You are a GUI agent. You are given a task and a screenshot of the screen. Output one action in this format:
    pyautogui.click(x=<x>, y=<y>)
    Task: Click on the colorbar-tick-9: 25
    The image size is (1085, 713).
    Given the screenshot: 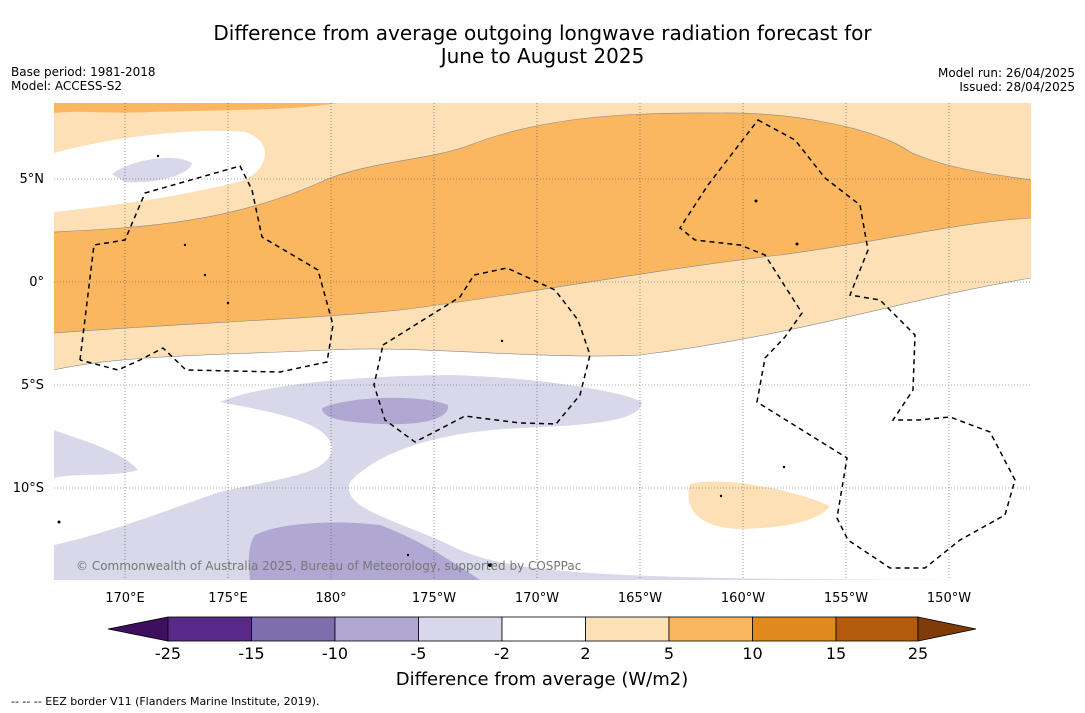 What is the action you would take?
    pyautogui.click(x=918, y=653)
    